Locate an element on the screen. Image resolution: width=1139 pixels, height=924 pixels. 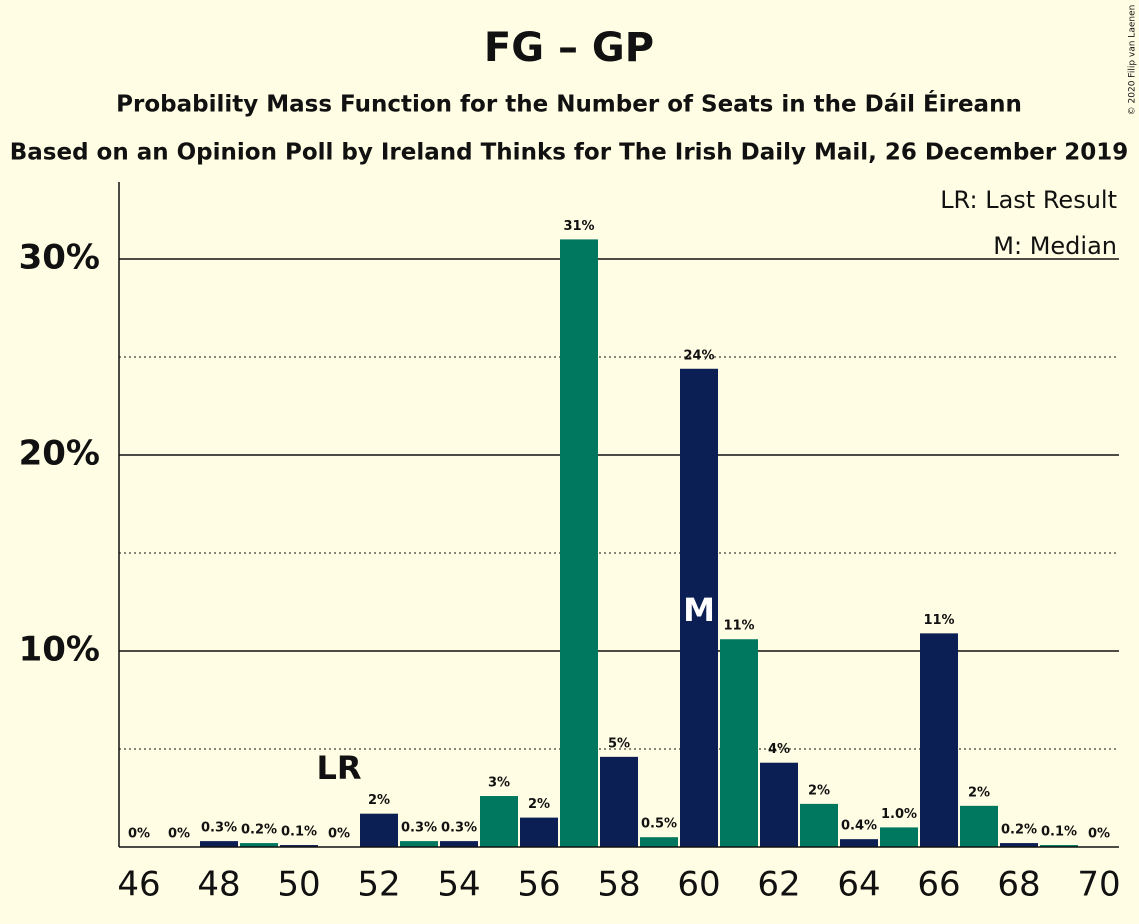
x-tick-label: 56 is located at coordinates (538, 885).